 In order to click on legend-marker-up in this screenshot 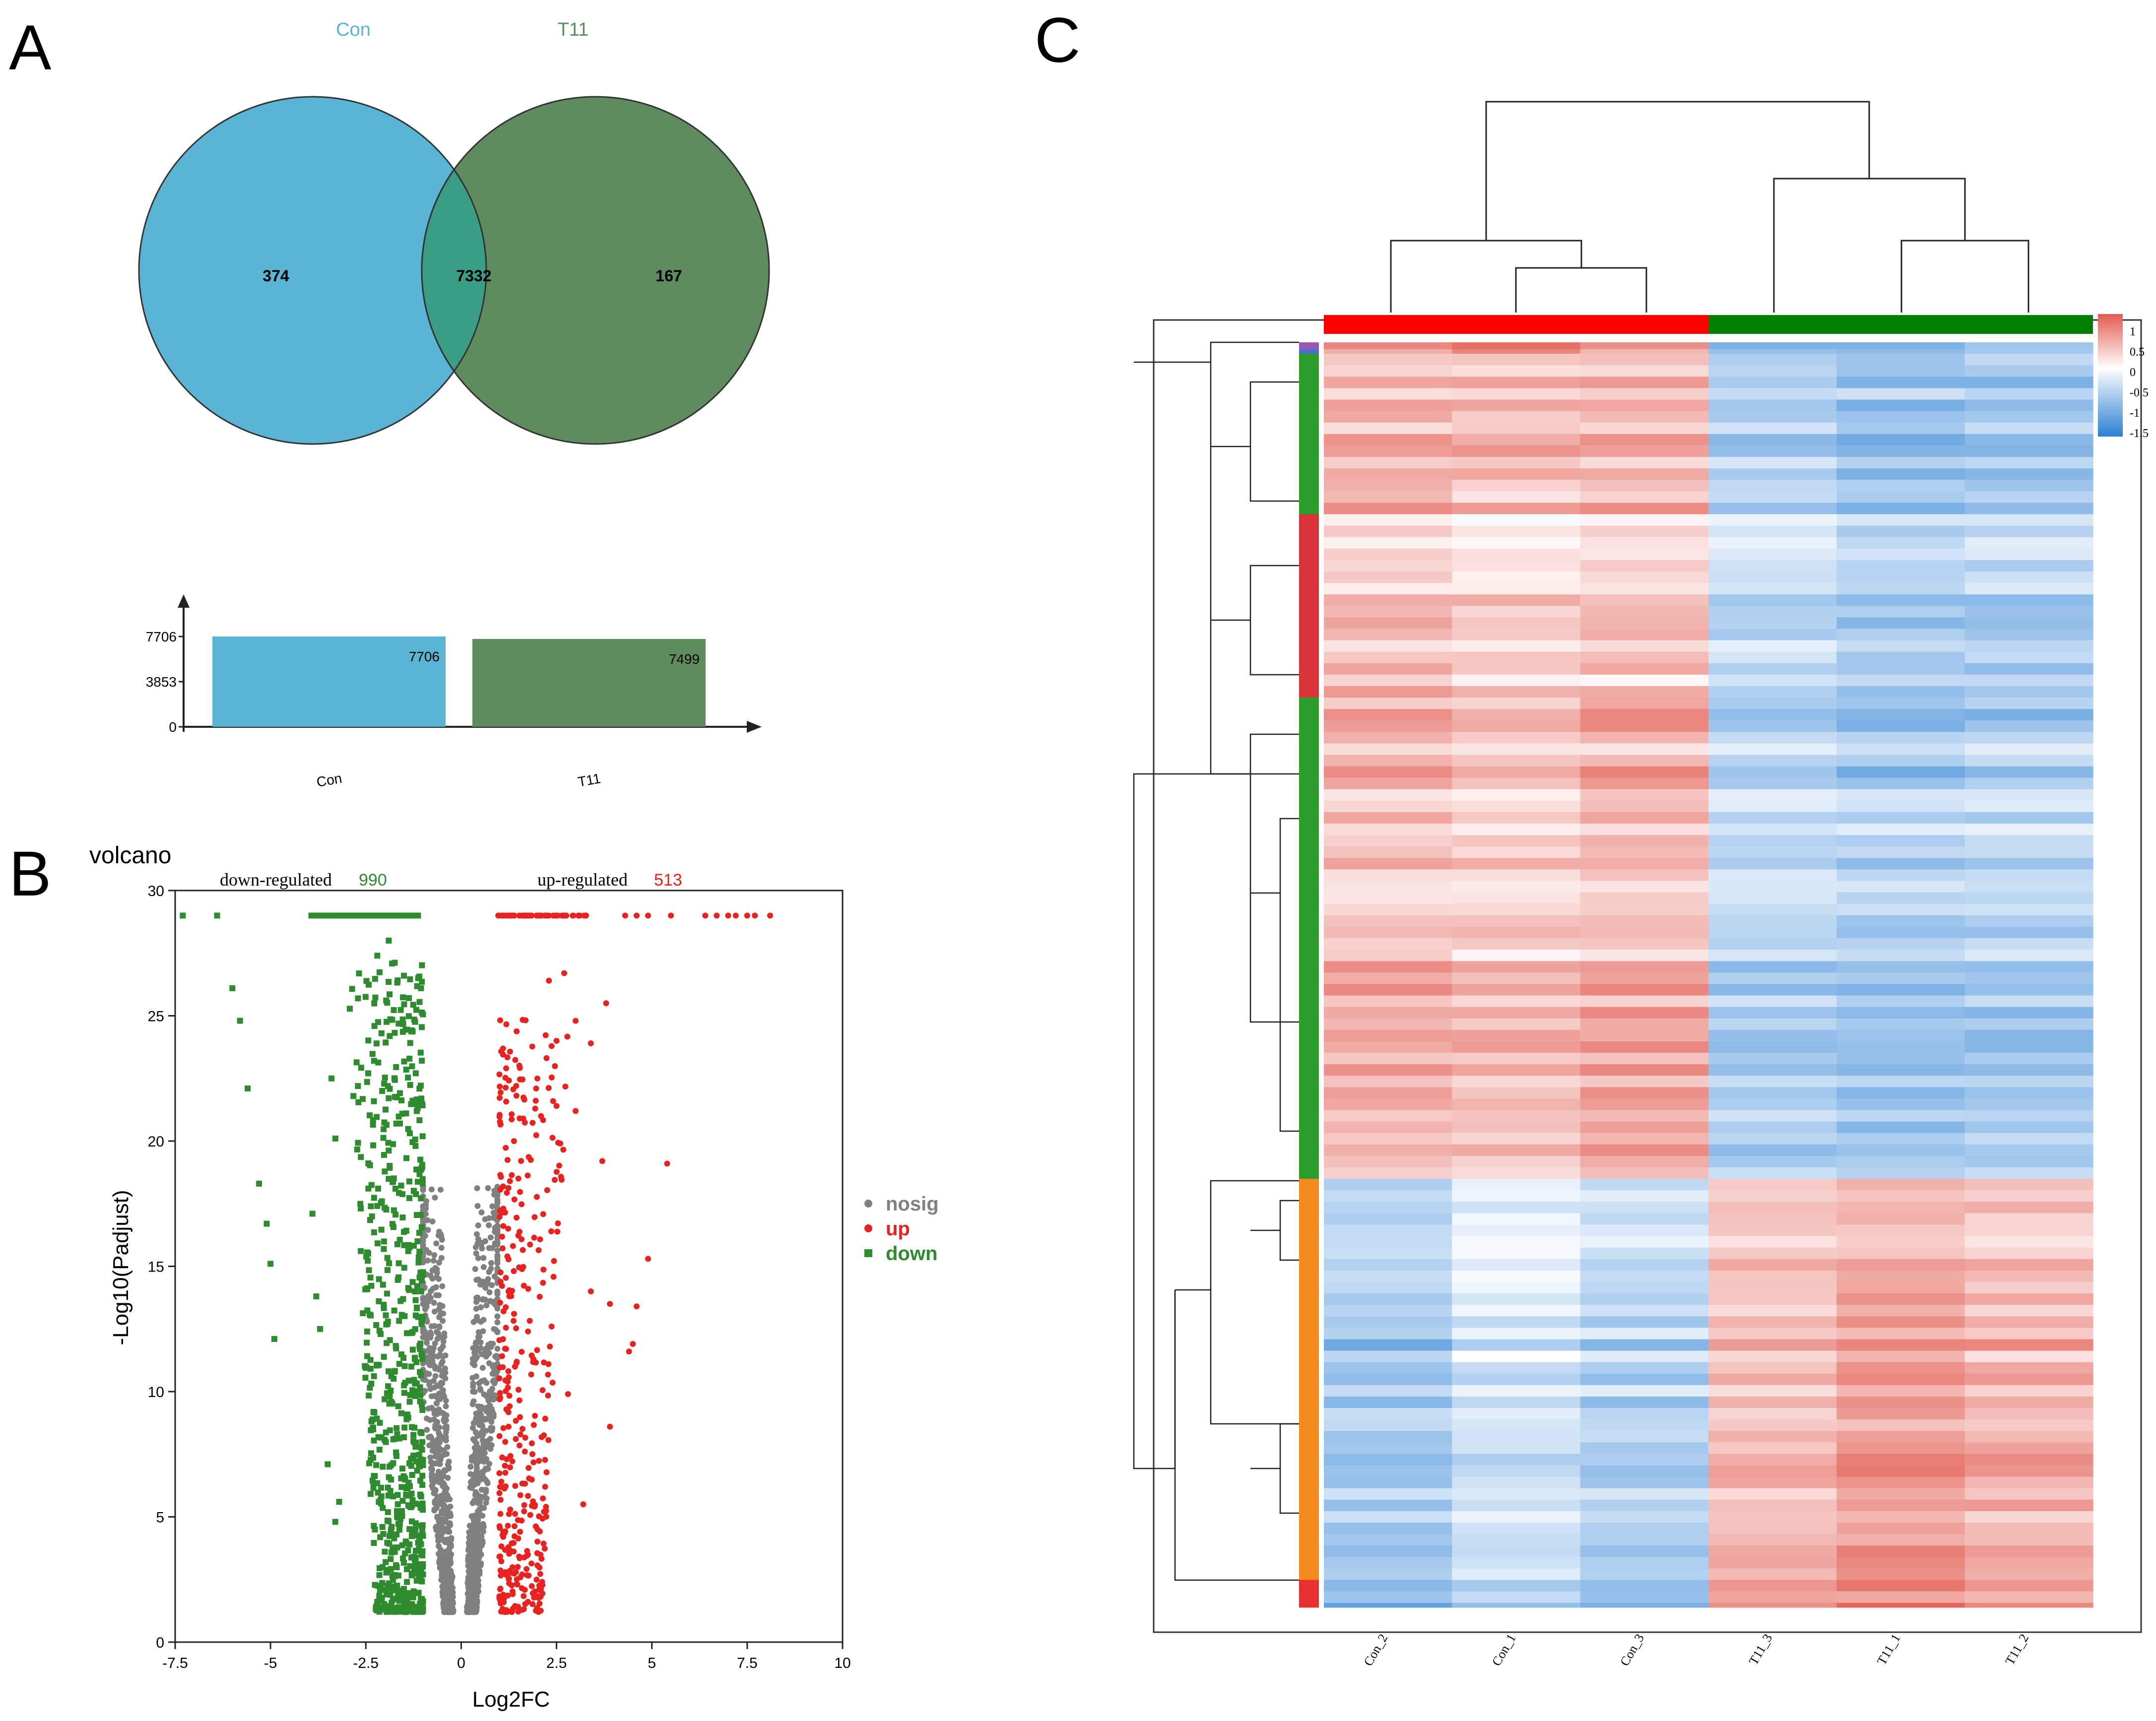, I will do `click(868, 1228)`.